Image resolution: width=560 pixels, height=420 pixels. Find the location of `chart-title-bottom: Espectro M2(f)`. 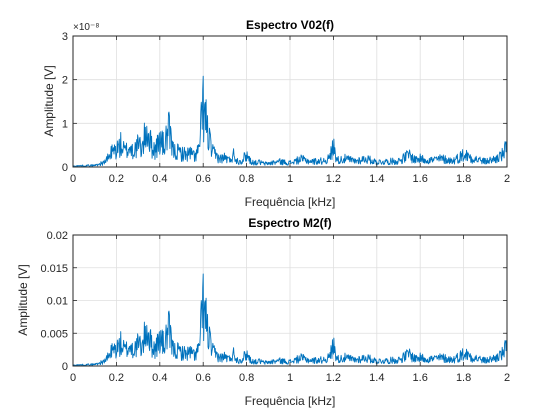

chart-title-bottom: Espectro M2(f) is located at coordinates (289, 223).